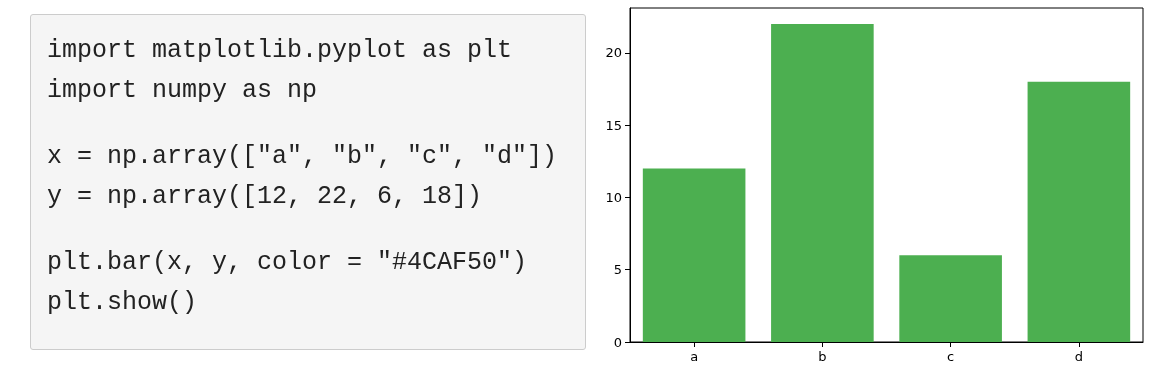 The width and height of the screenshot is (1170, 384). What do you see at coordinates (617, 342) in the screenshot?
I see `y-tick-label: 0` at bounding box center [617, 342].